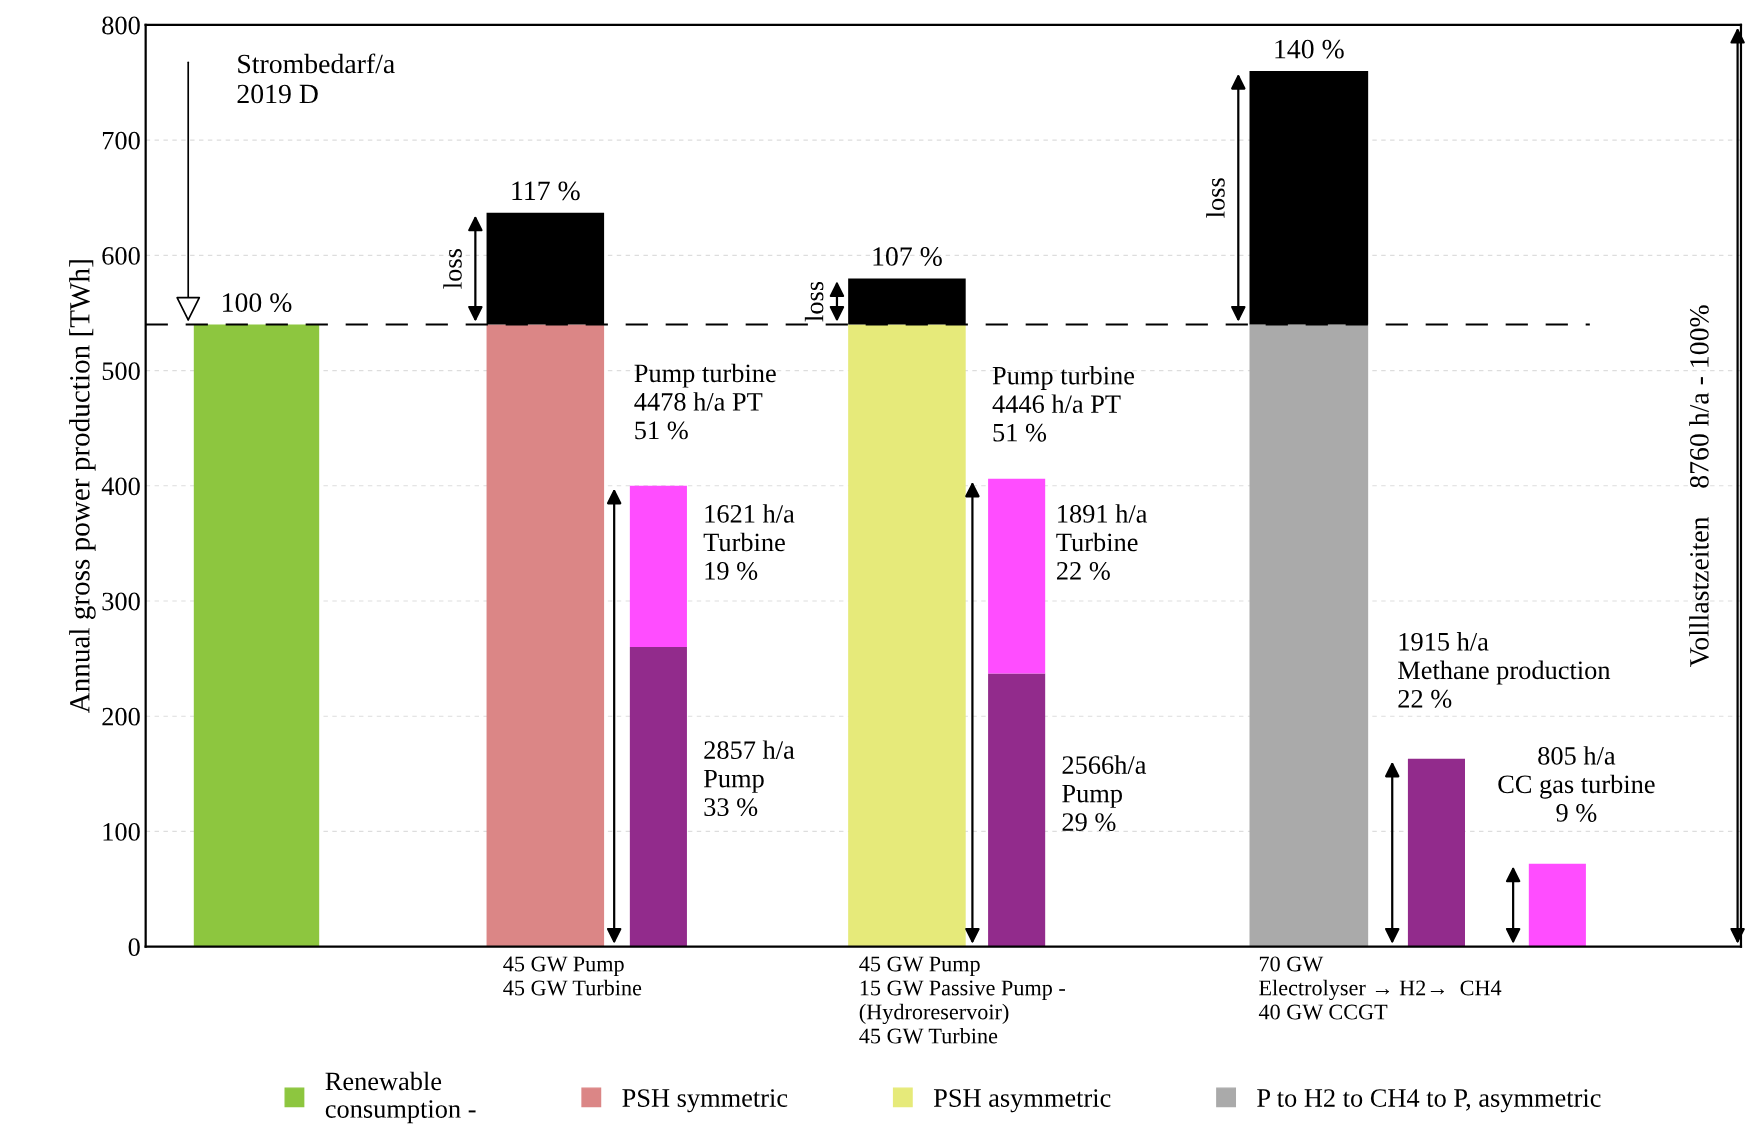 This screenshot has height=1135, width=1755. What do you see at coordinates (1104, 793) in the screenshot?
I see `annotation: 2566h/a Pump 29 %` at bounding box center [1104, 793].